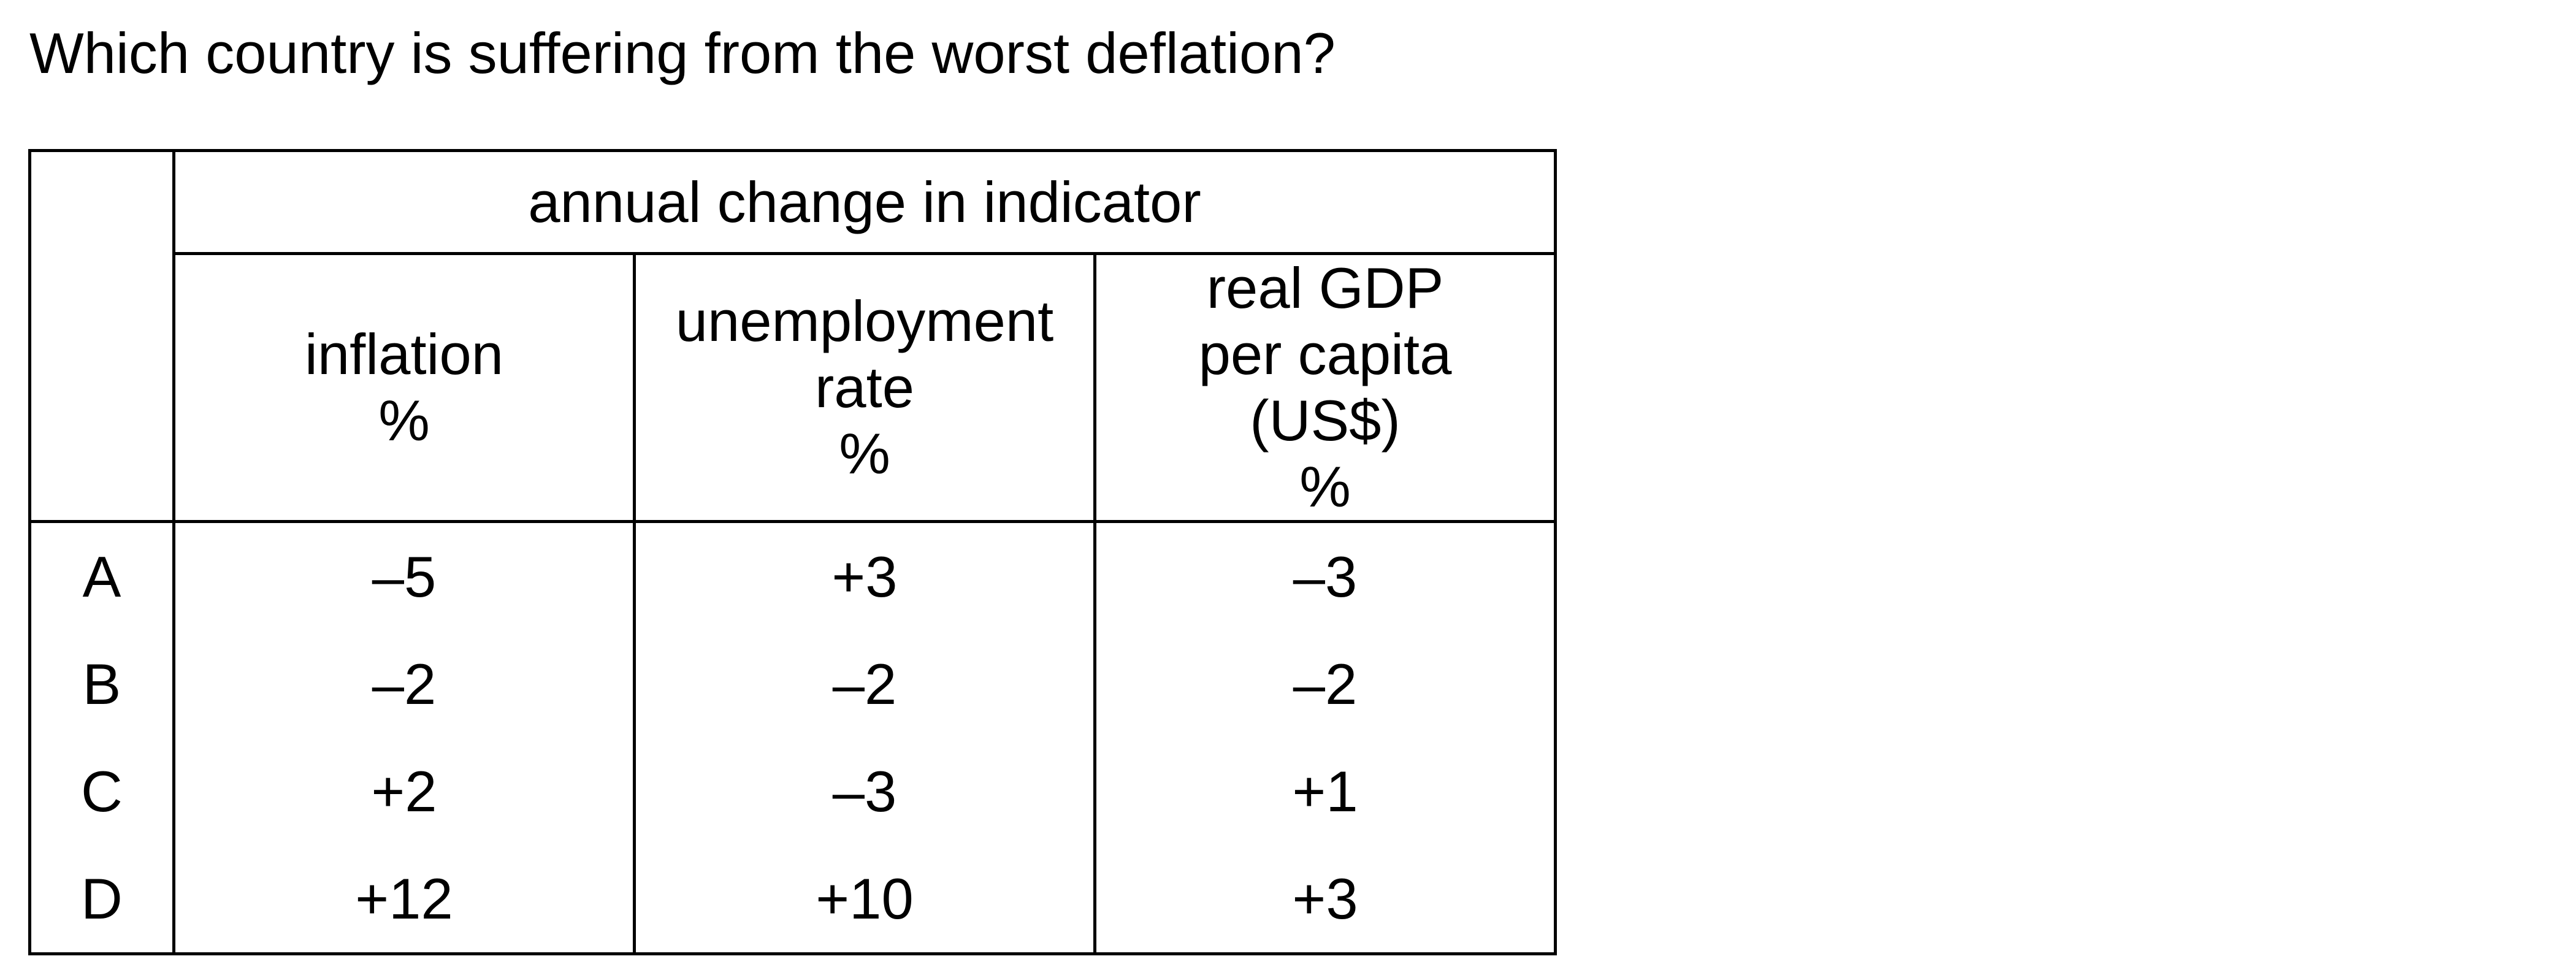 This screenshot has width=2576, height=967. Describe the element at coordinates (404, 900) in the screenshot. I see `cell-inflation: +12` at that location.